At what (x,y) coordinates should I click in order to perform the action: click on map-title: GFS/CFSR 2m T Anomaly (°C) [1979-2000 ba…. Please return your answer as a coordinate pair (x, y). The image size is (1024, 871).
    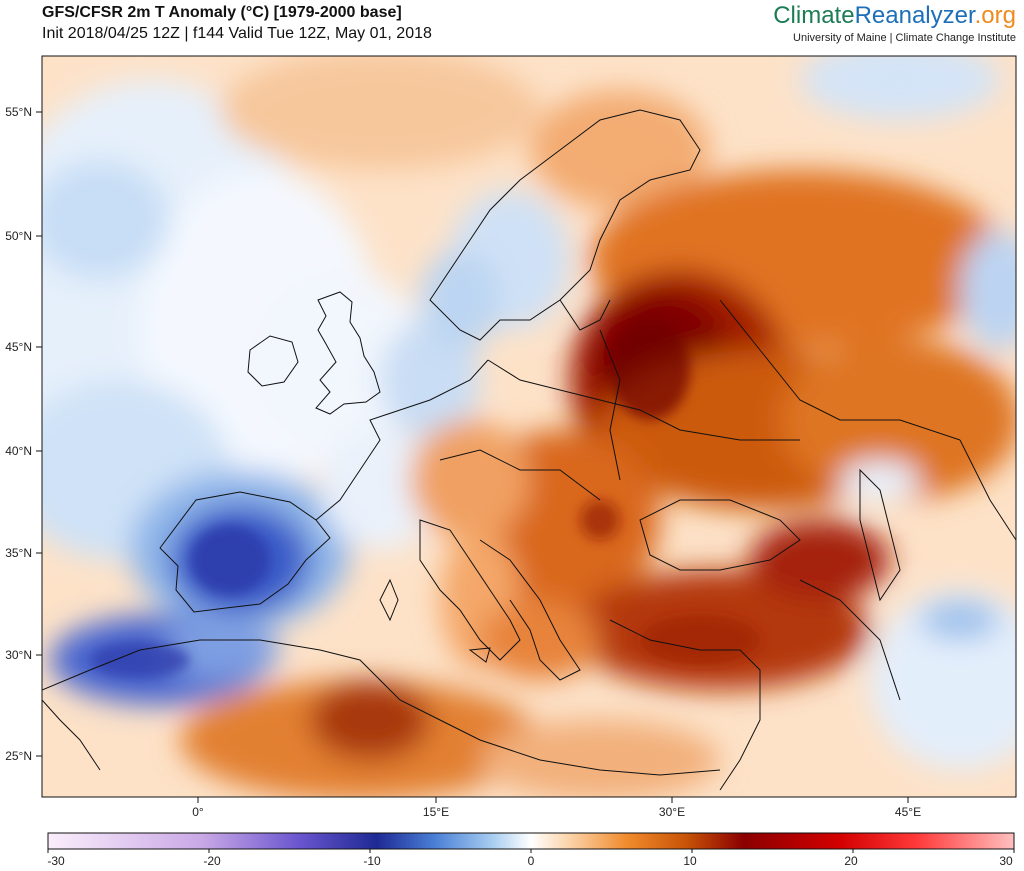
    Looking at the image, I should click on (222, 12).